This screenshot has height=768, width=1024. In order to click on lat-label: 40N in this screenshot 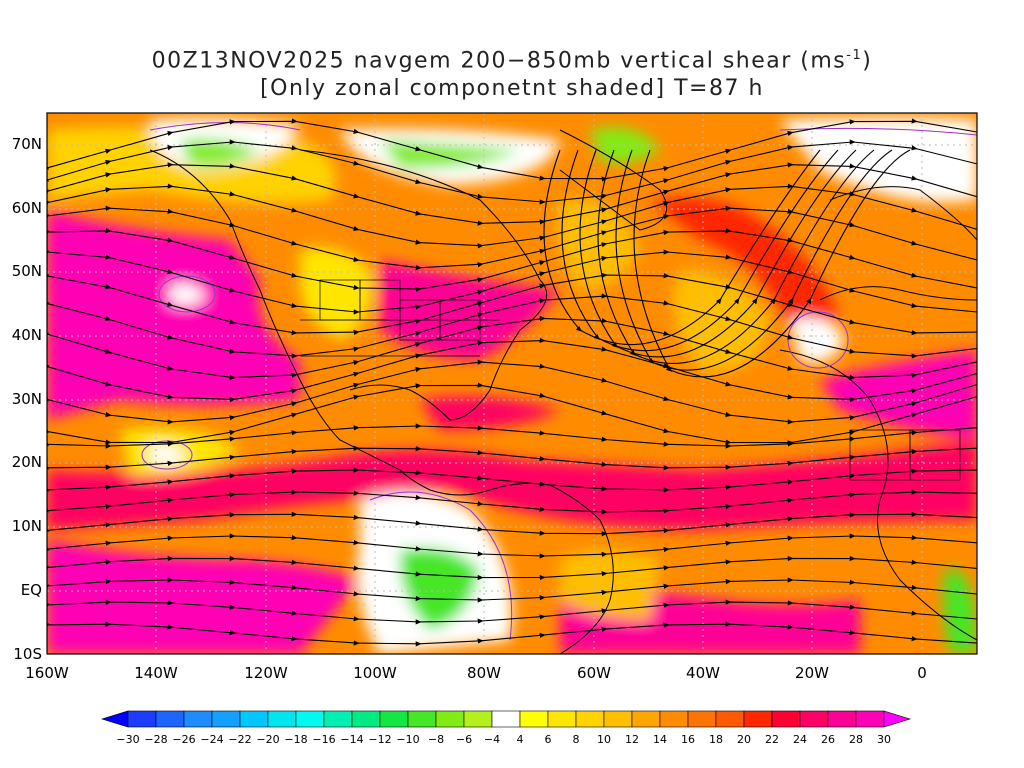, I will do `click(26, 335)`.